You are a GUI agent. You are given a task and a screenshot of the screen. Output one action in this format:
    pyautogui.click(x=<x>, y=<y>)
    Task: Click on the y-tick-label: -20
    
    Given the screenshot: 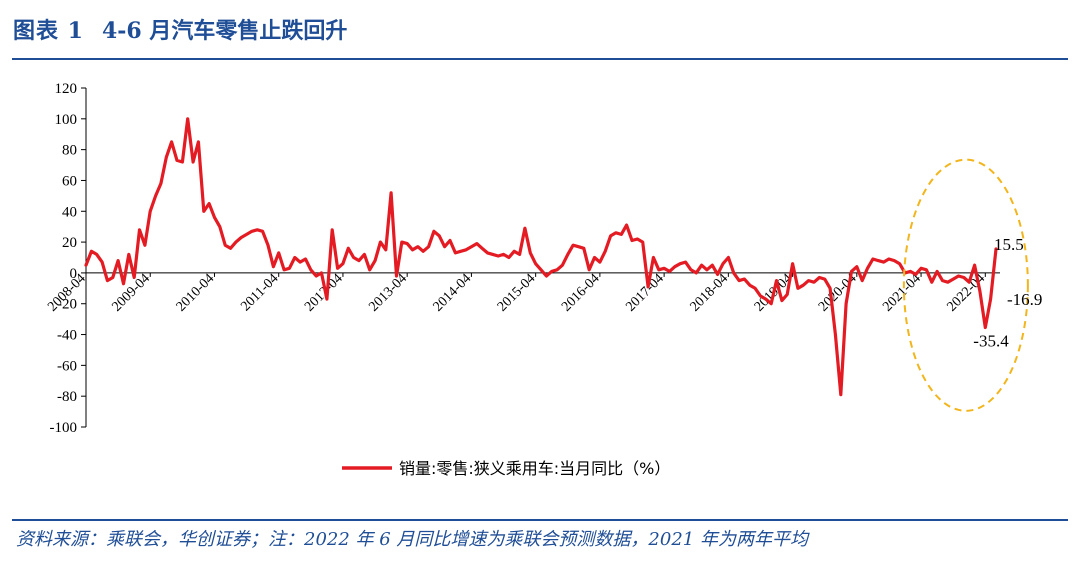 What is the action you would take?
    pyautogui.click(x=67, y=305)
    